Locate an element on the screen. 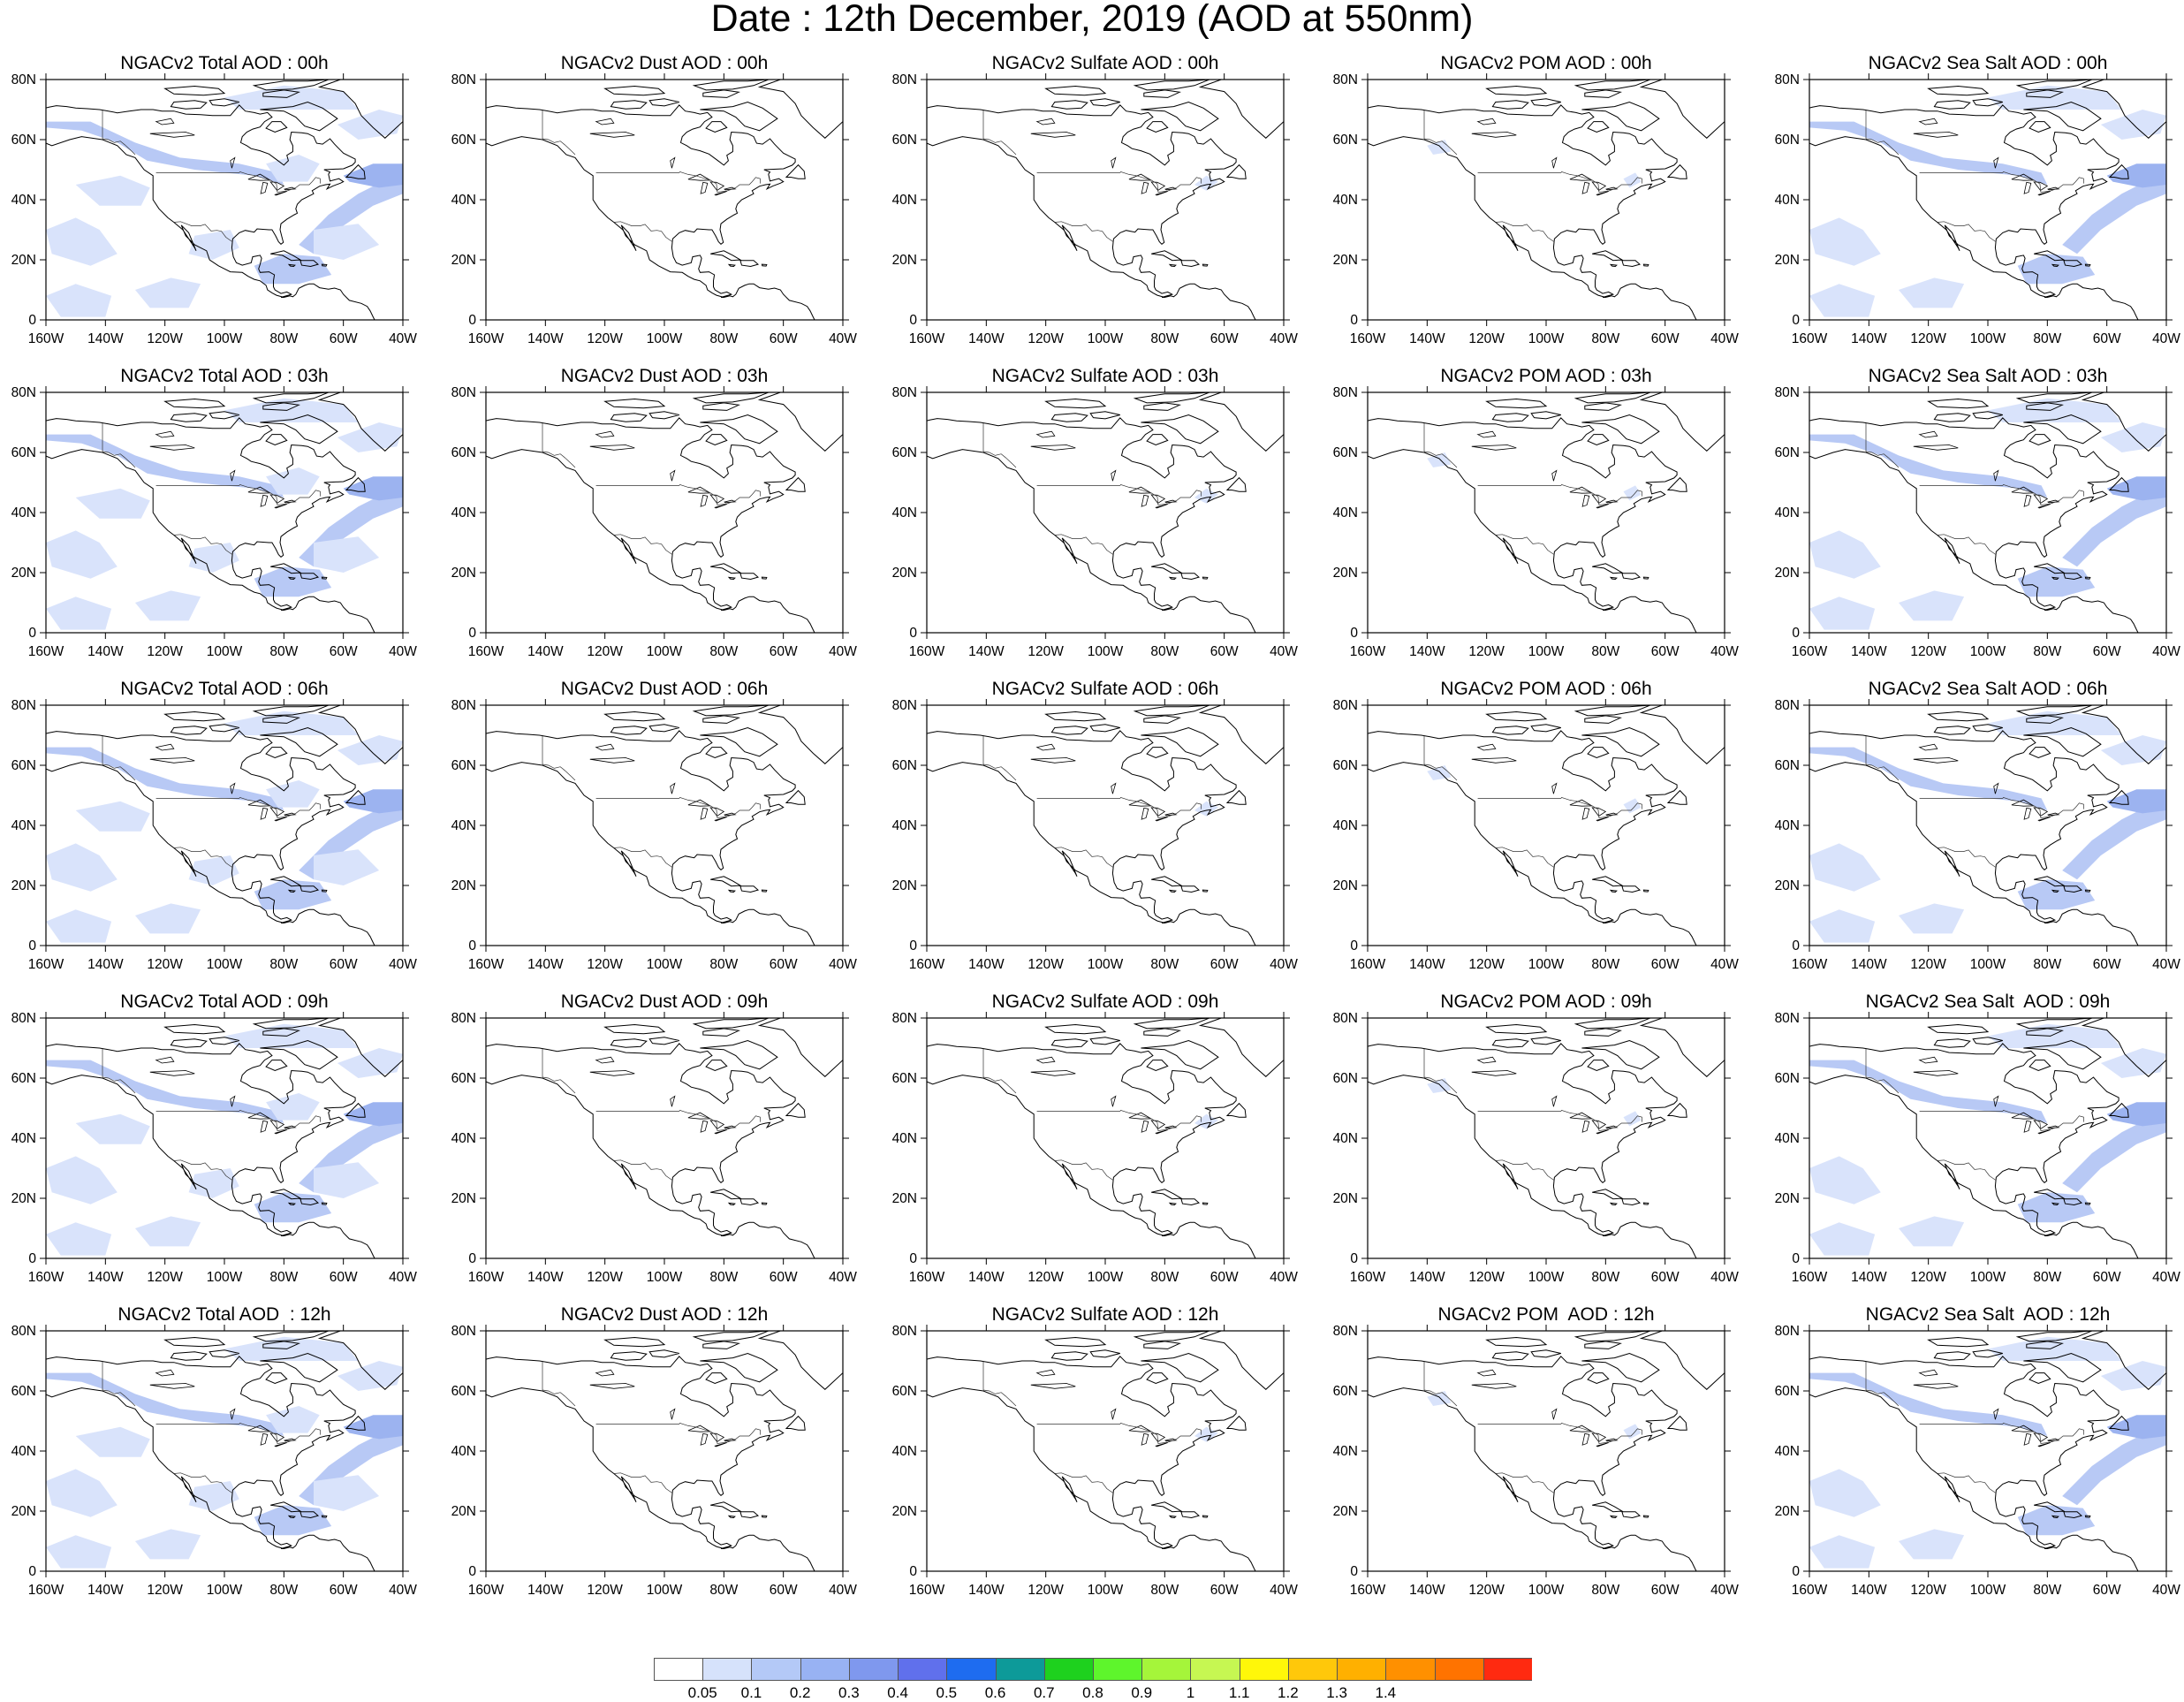 The height and width of the screenshot is (1702, 2184). colorbar-label: 1.1 is located at coordinates (1239, 1692).